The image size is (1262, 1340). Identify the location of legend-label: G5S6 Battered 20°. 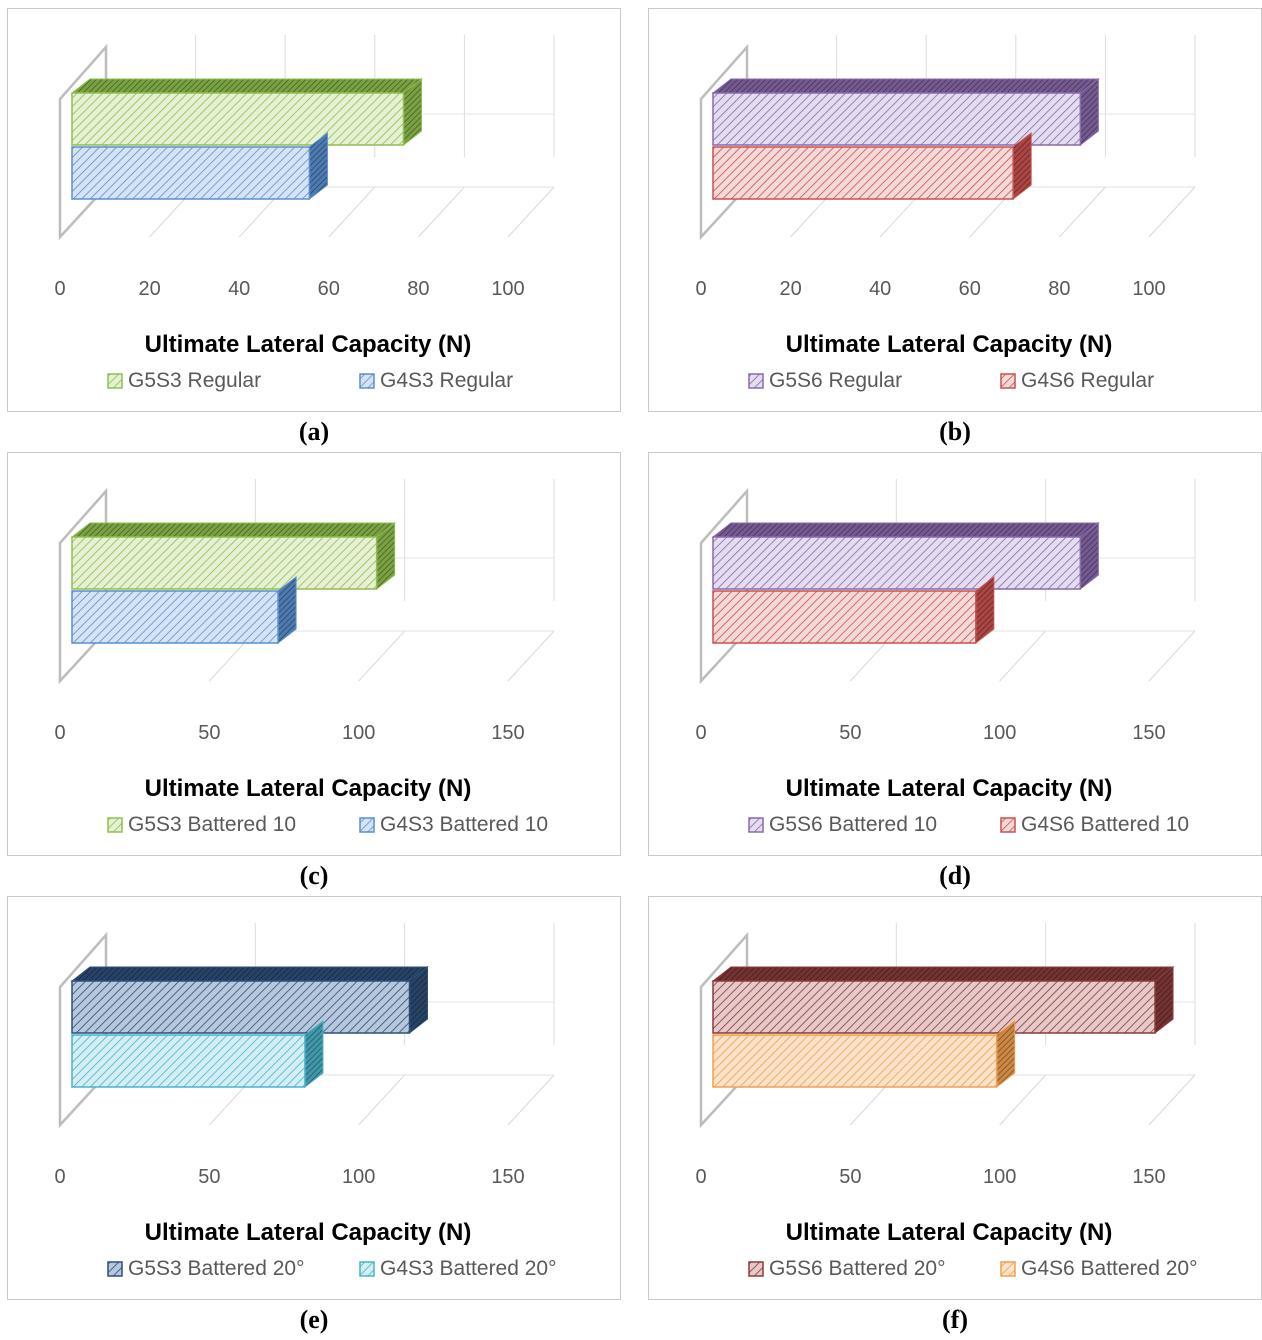
(857, 1268).